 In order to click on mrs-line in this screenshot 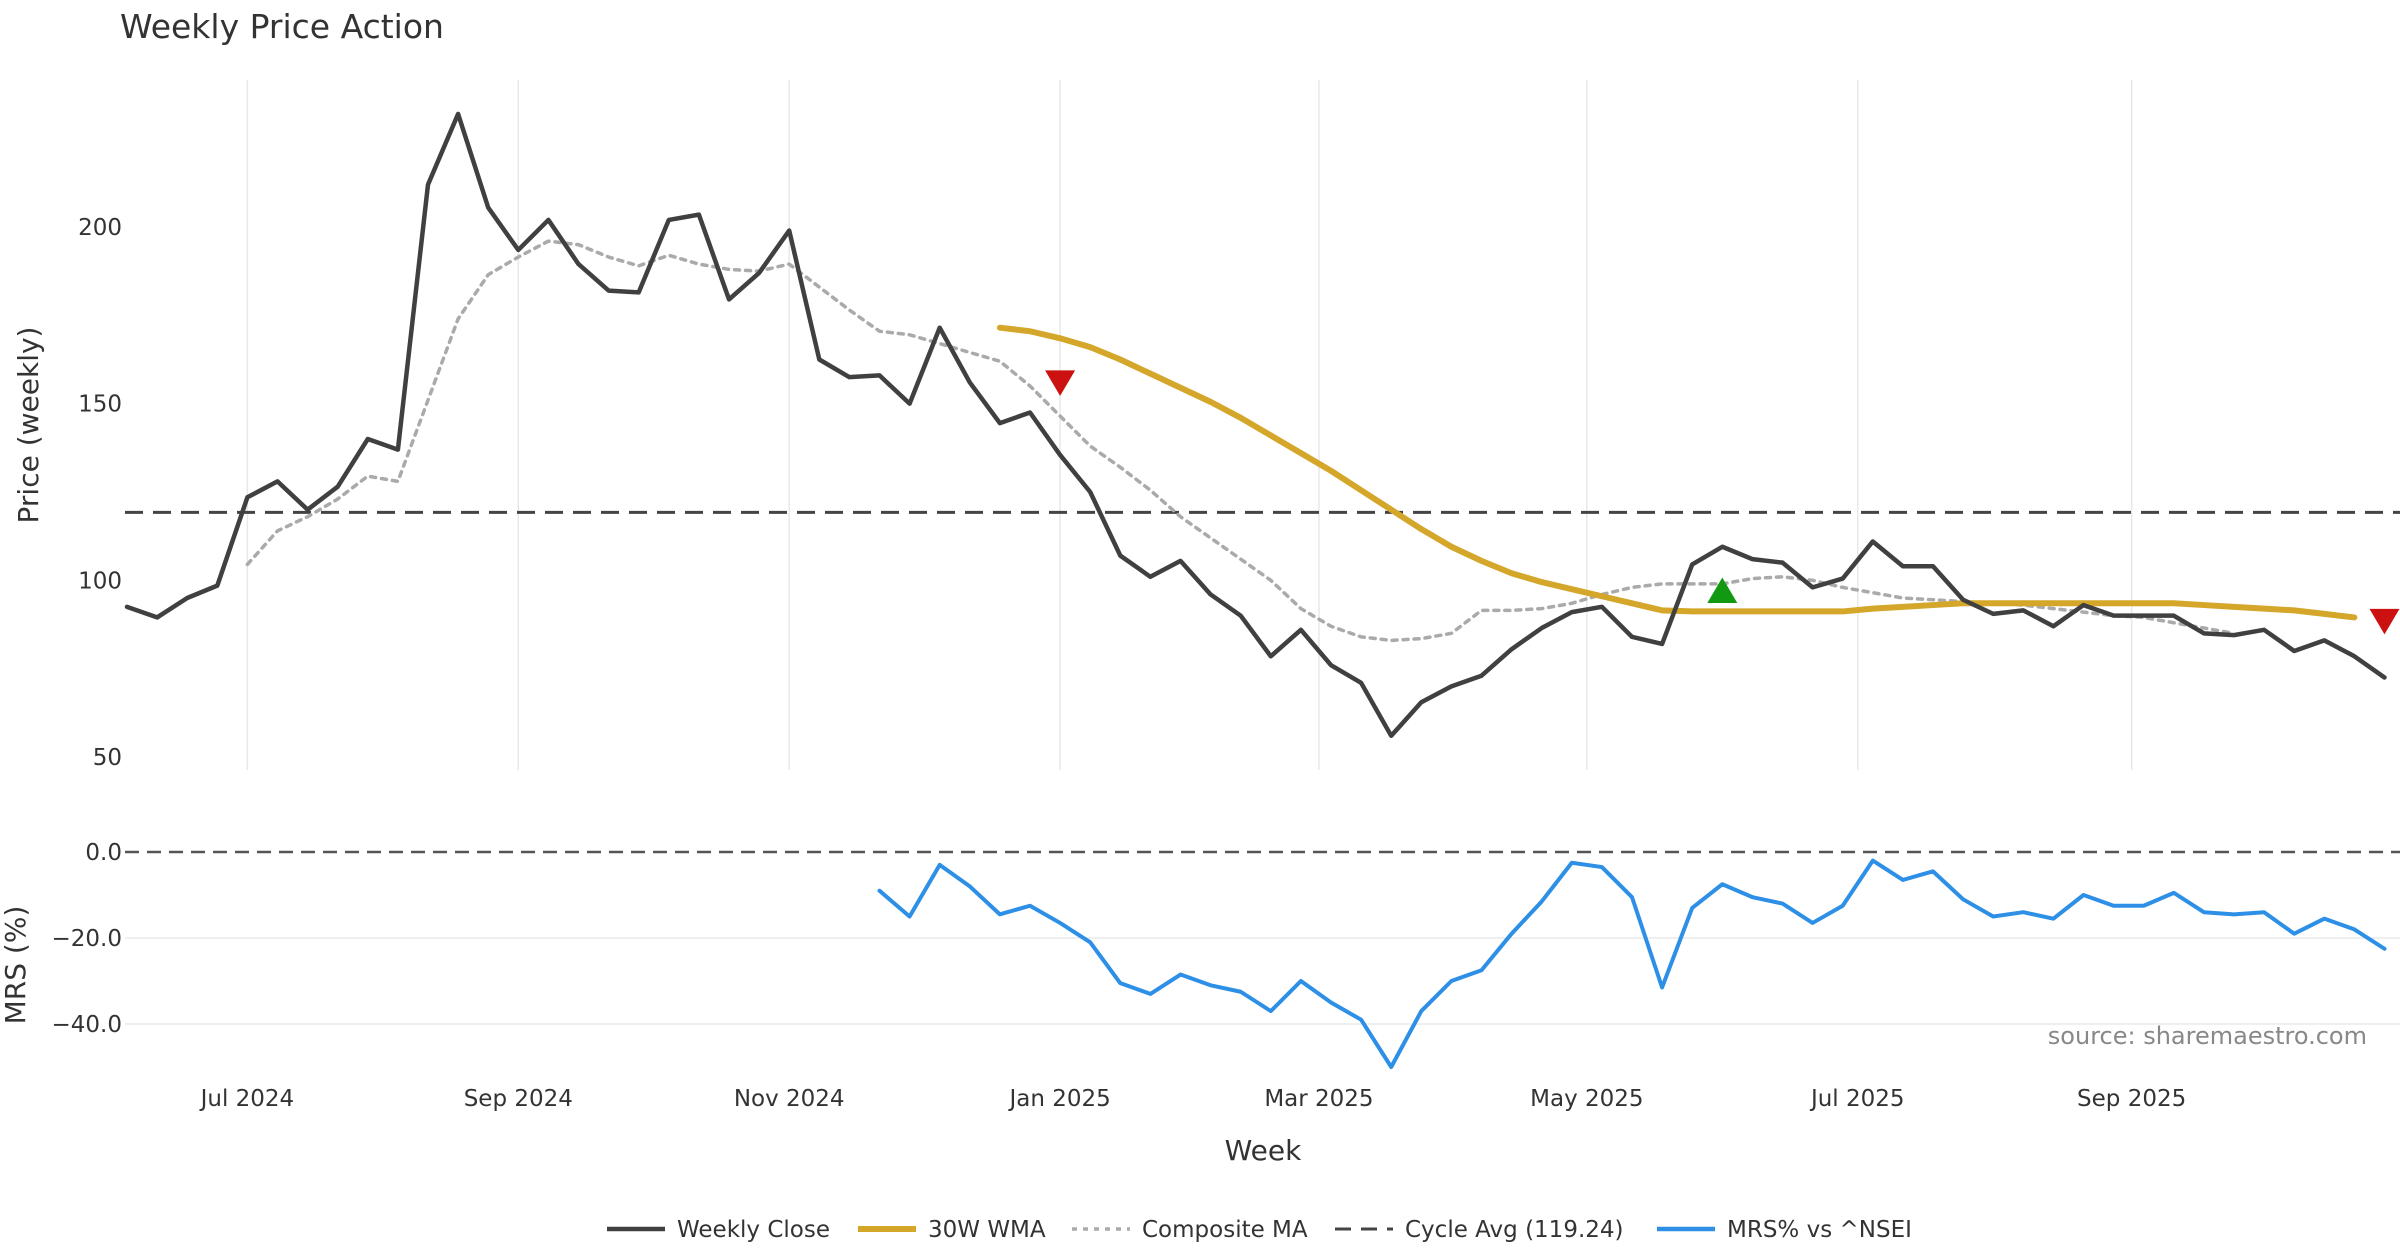, I will do `click(1632, 963)`.